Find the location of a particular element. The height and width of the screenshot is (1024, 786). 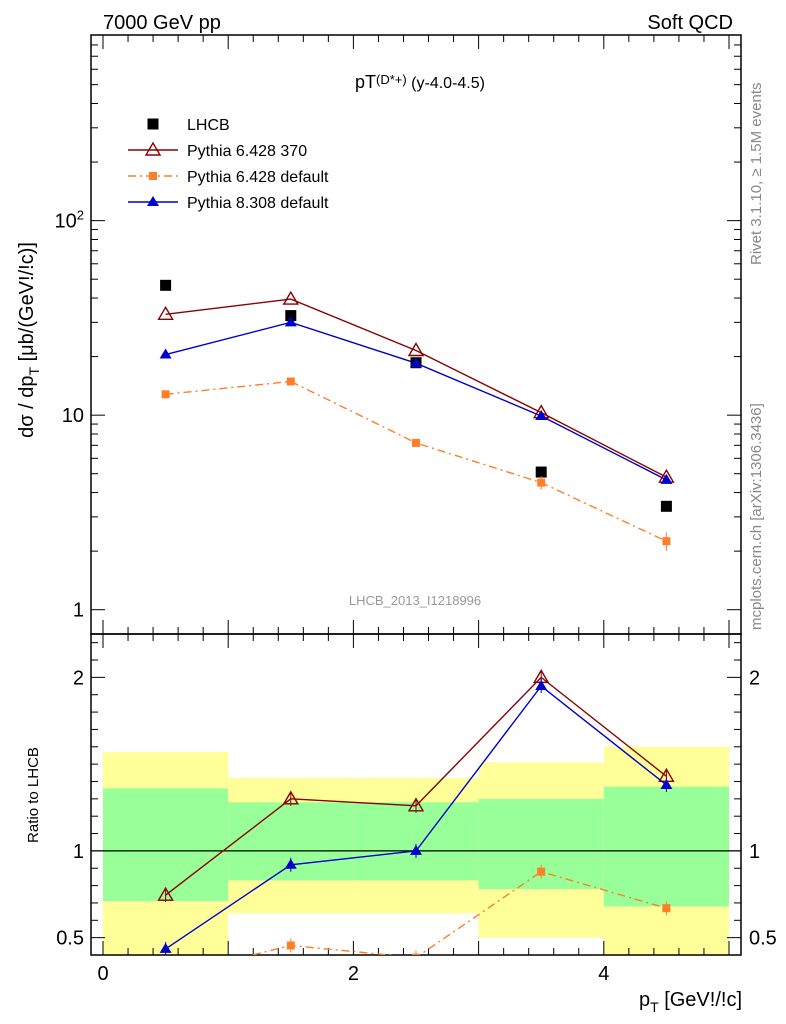

x-axis-label: pT [GeV!/!c] is located at coordinates (690, 1002).